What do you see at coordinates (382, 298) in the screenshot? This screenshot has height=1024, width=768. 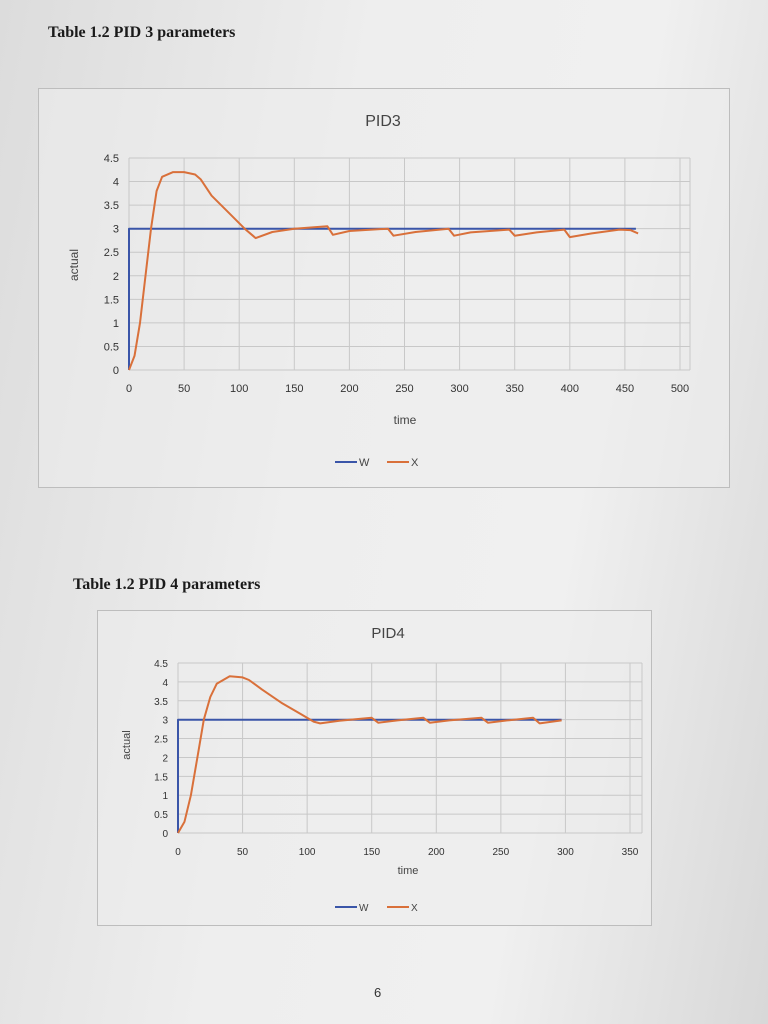 I see `chart0-series-w-line` at bounding box center [382, 298].